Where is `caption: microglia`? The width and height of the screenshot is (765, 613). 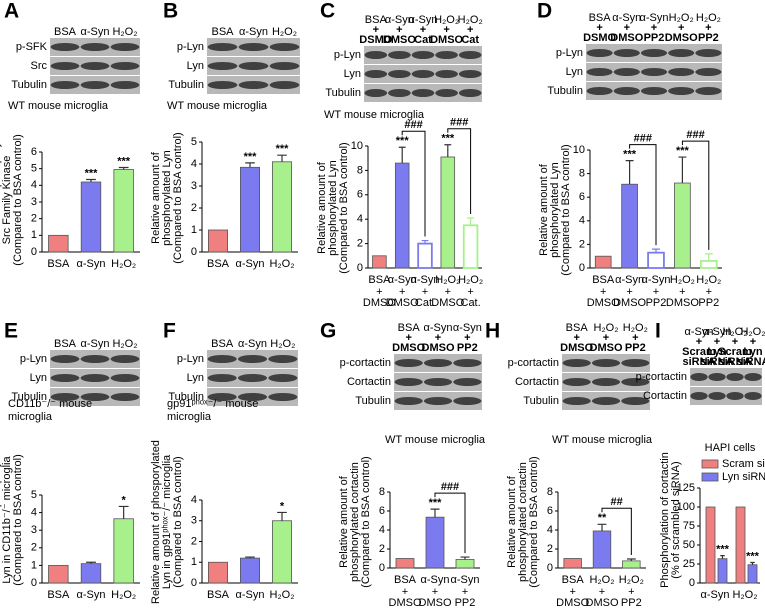
caption: microglia is located at coordinates (30, 417).